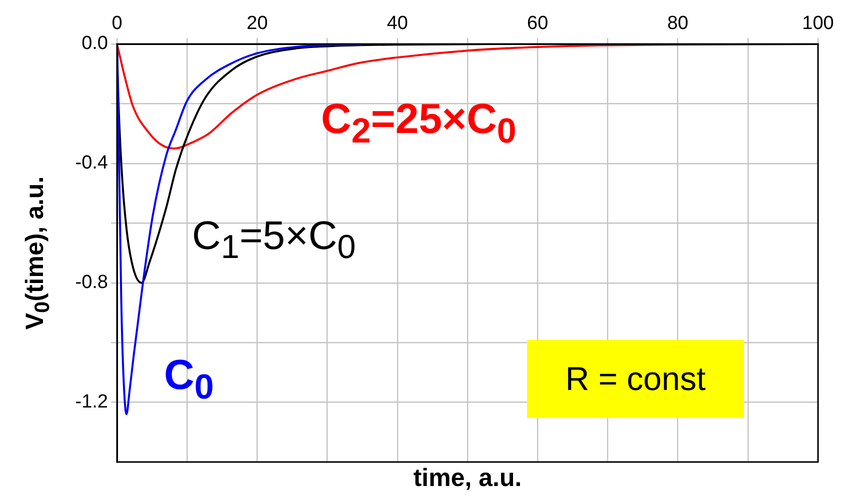 The width and height of the screenshot is (846, 496). I want to click on x-axis-title: time, a.u., so click(467, 478).